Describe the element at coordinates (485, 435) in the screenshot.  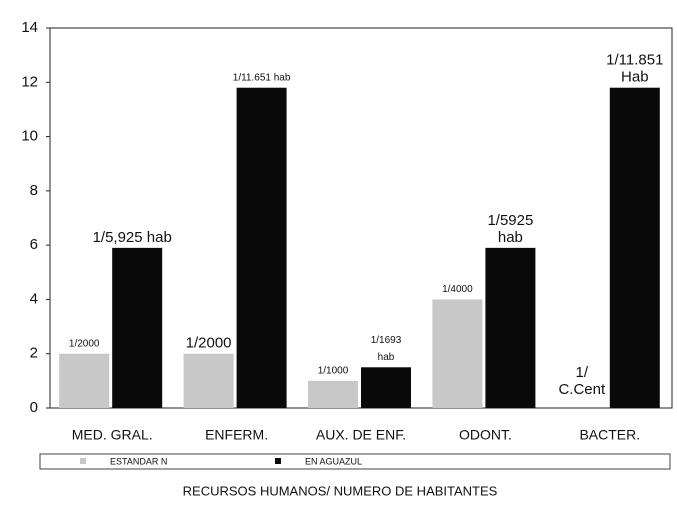
I see `x-tick-label: ODONT.` at that location.